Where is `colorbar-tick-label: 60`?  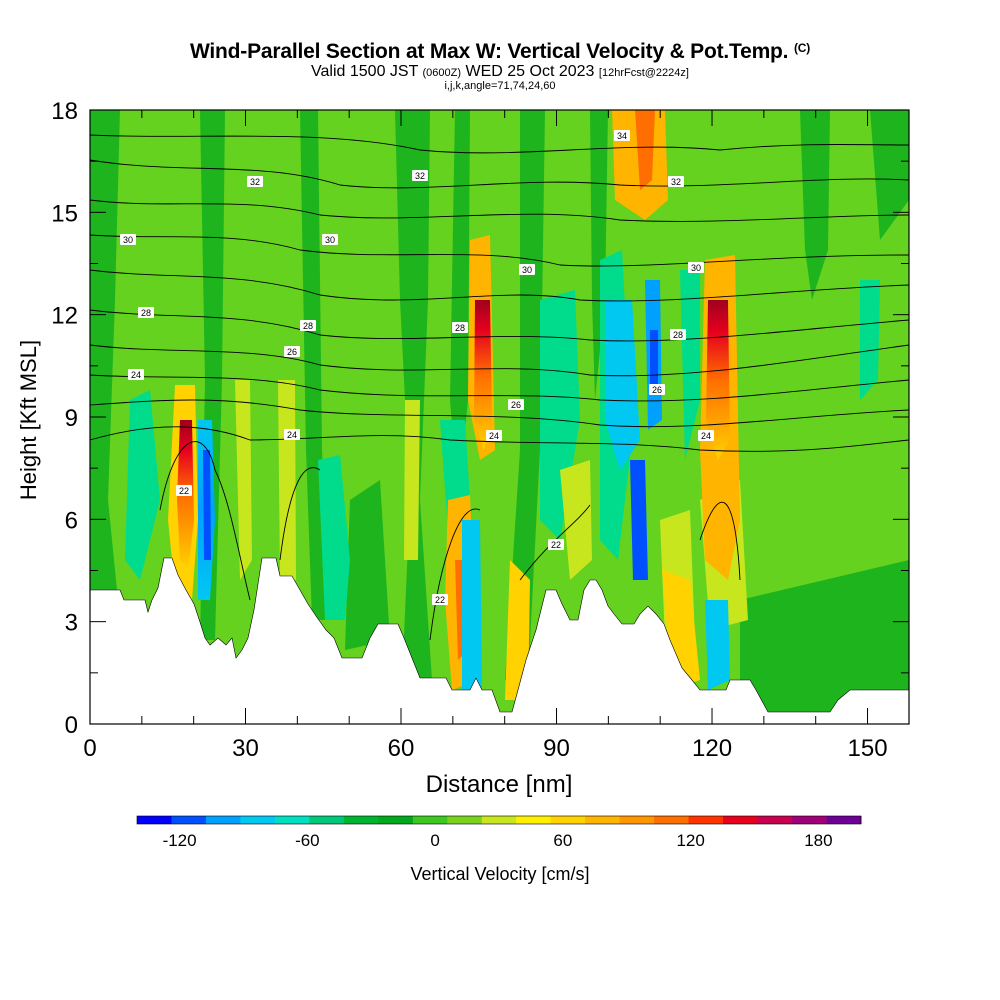
colorbar-tick-label: 60 is located at coordinates (562, 840).